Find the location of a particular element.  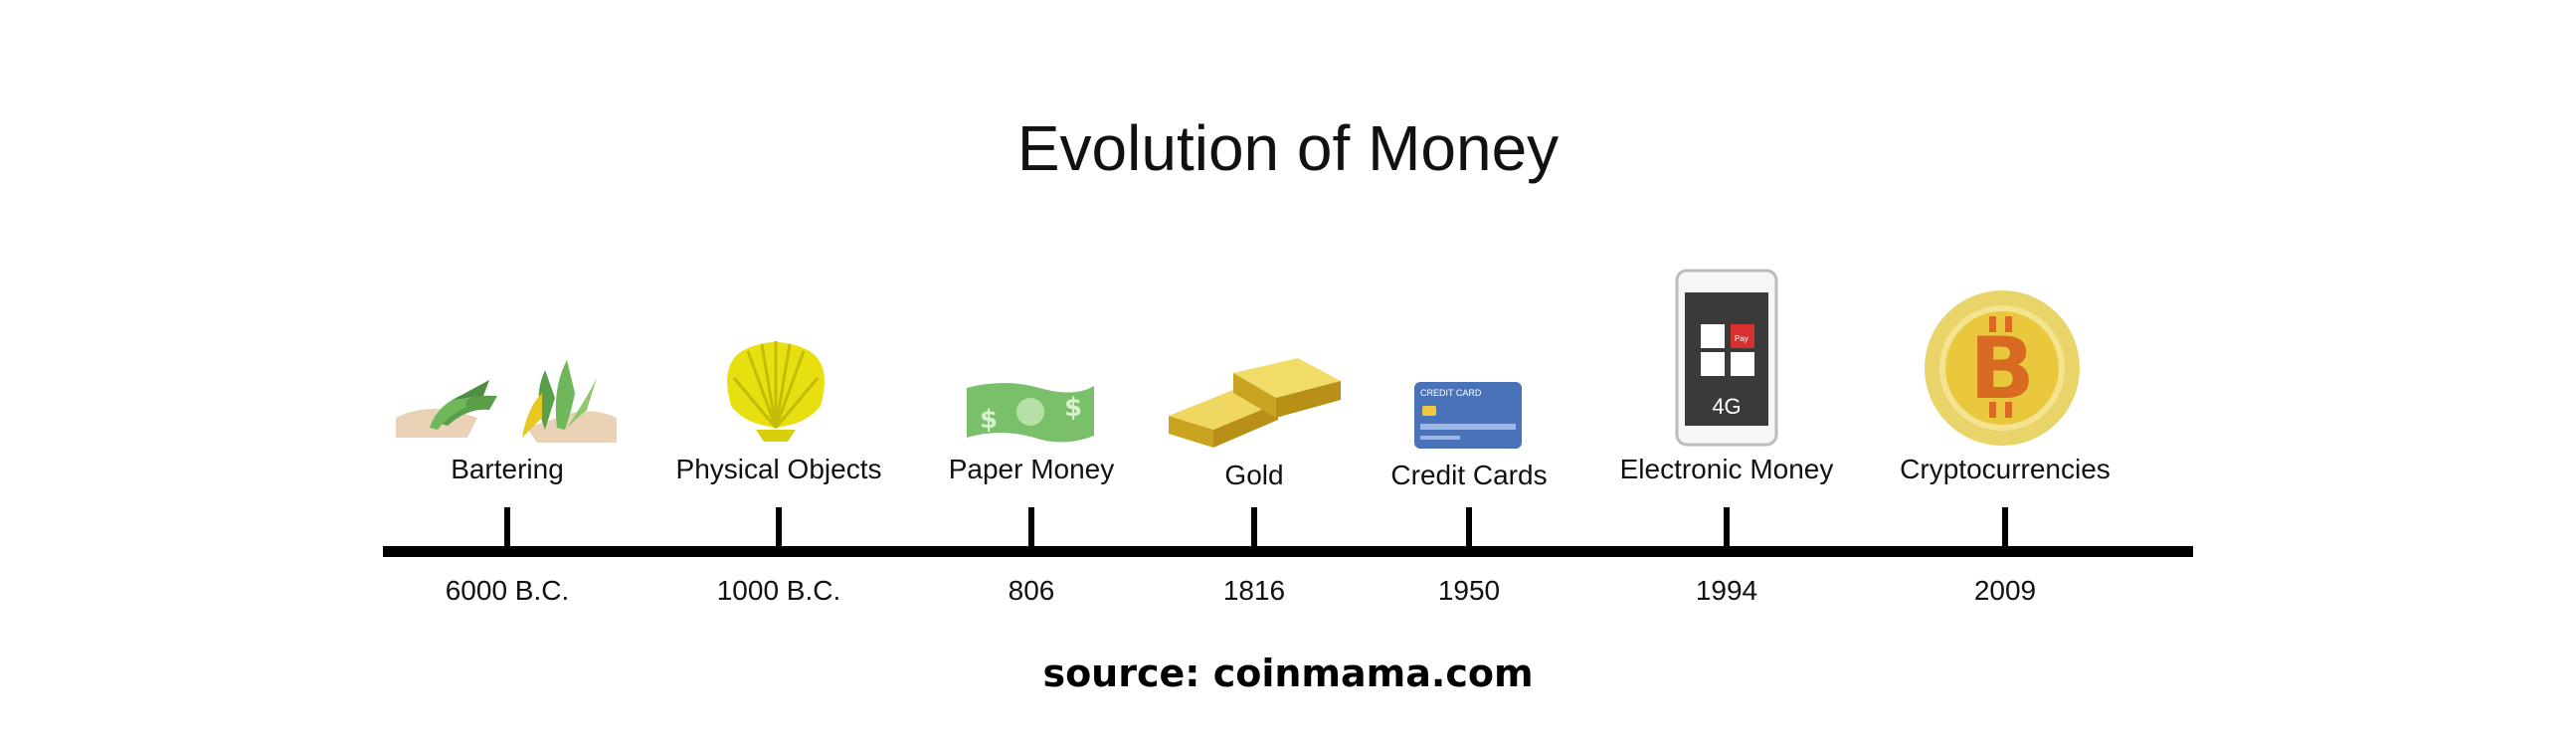

credit-card-icon: CREDIT CARD is located at coordinates (1468, 415).